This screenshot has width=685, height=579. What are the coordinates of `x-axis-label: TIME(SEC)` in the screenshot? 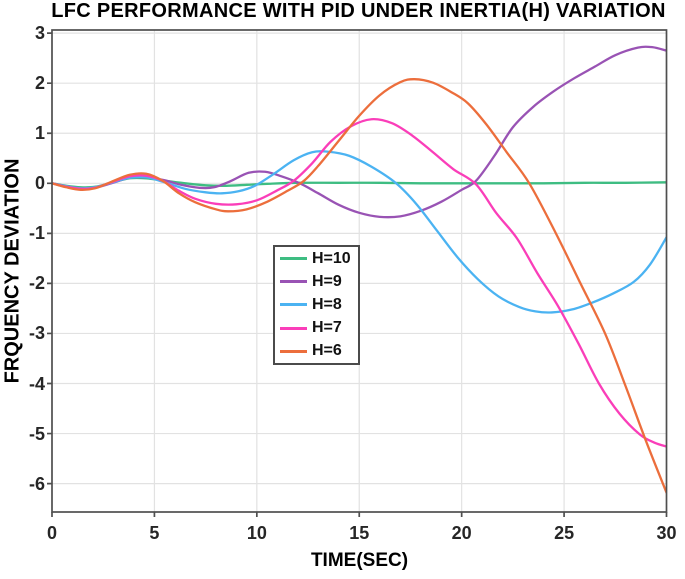 It's located at (359, 560).